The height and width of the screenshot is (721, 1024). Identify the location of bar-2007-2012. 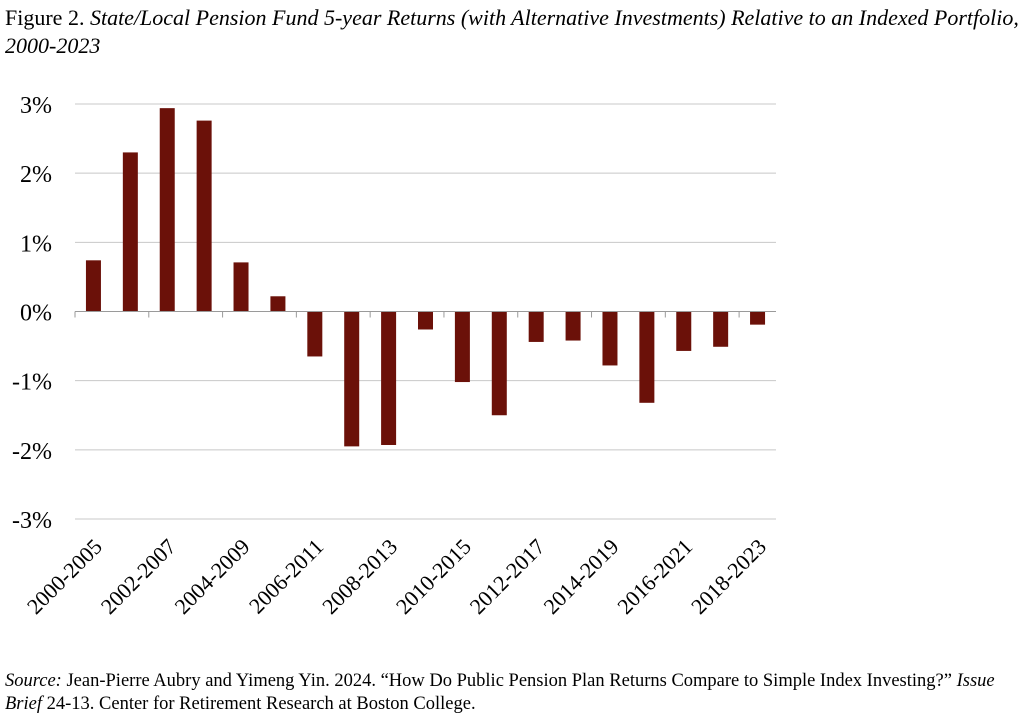
(352, 379).